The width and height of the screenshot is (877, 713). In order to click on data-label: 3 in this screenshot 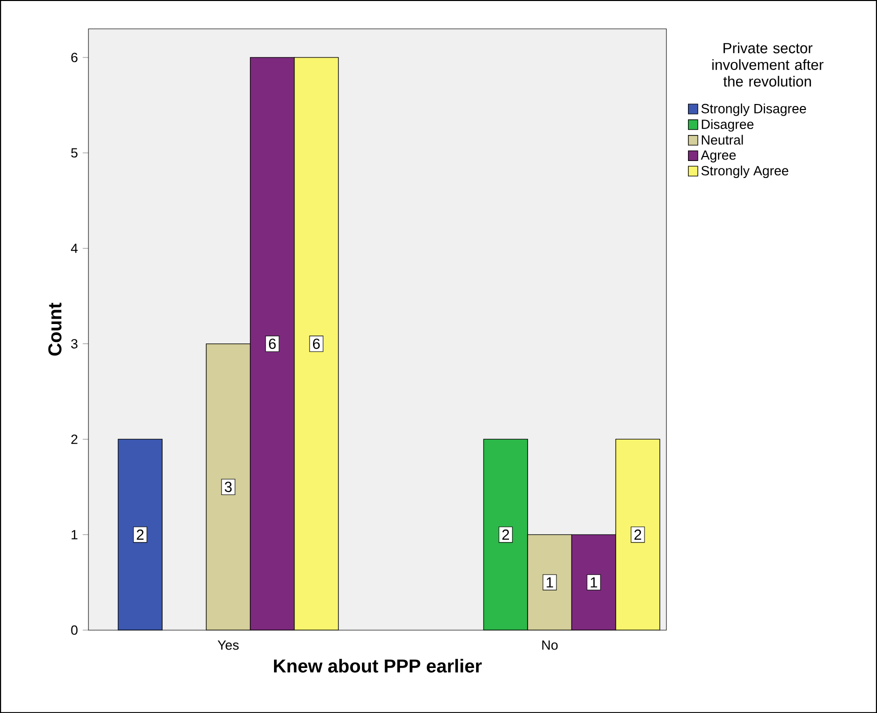, I will do `click(228, 487)`.